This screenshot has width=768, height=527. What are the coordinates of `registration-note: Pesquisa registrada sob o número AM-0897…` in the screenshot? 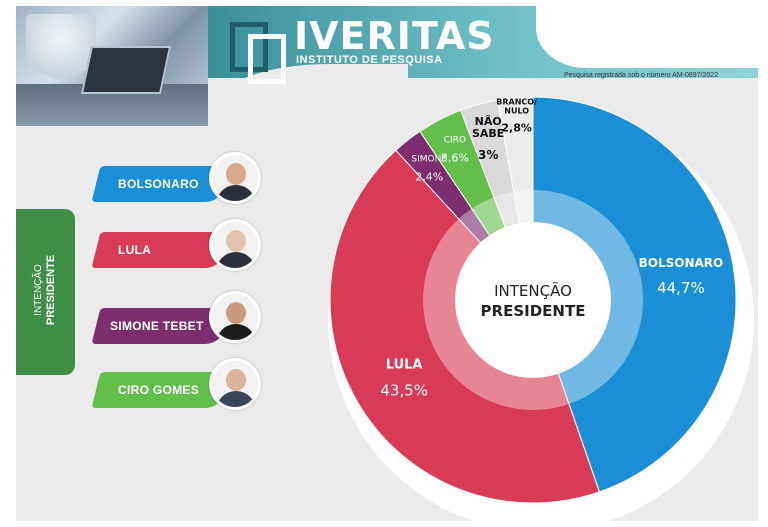 It's located at (641, 75).